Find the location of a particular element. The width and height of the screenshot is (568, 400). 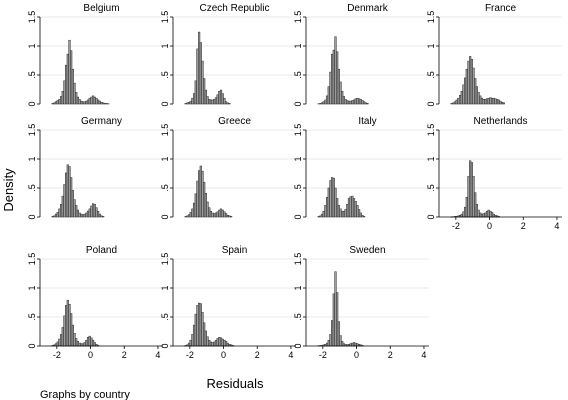

panel-title: Denmark is located at coordinates (368, 8).